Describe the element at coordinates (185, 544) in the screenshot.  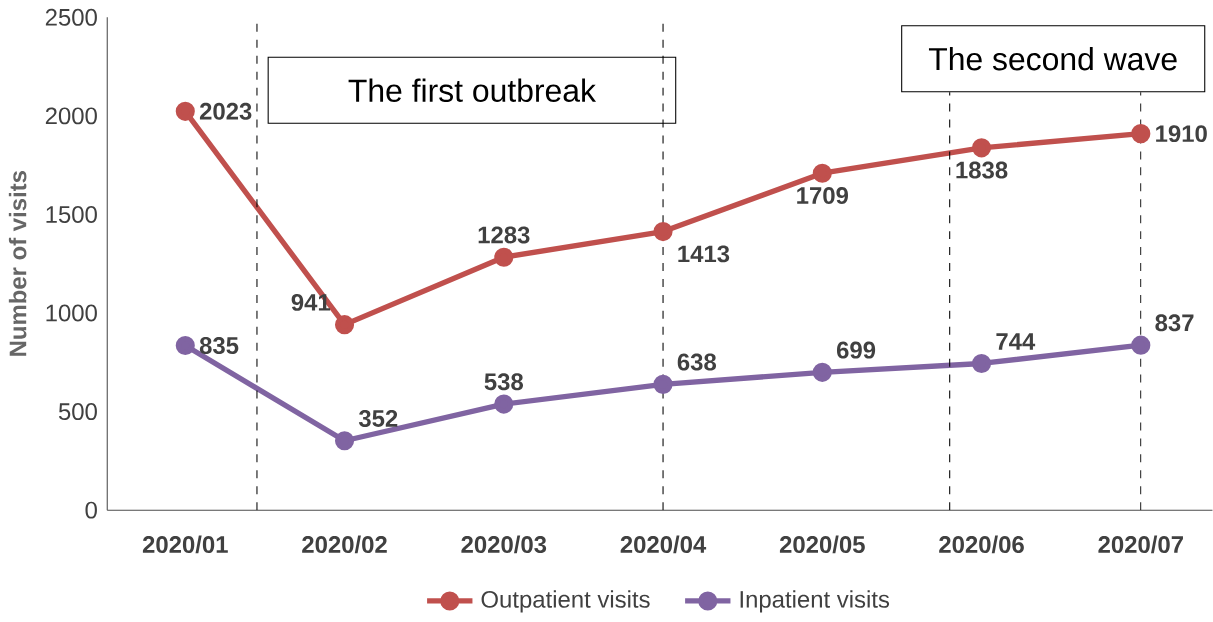
I see `x-tick-label: 2020/01` at that location.